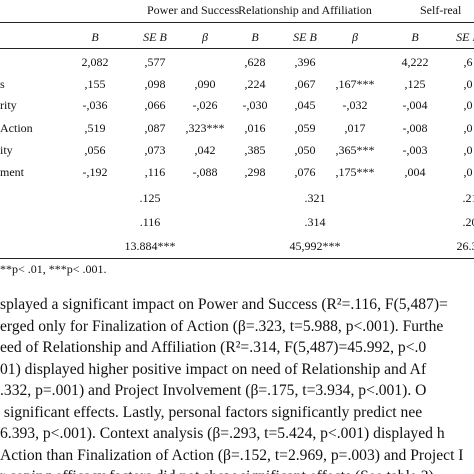  Describe the element at coordinates (6, 150) in the screenshot. I see `row-label: ity` at that location.